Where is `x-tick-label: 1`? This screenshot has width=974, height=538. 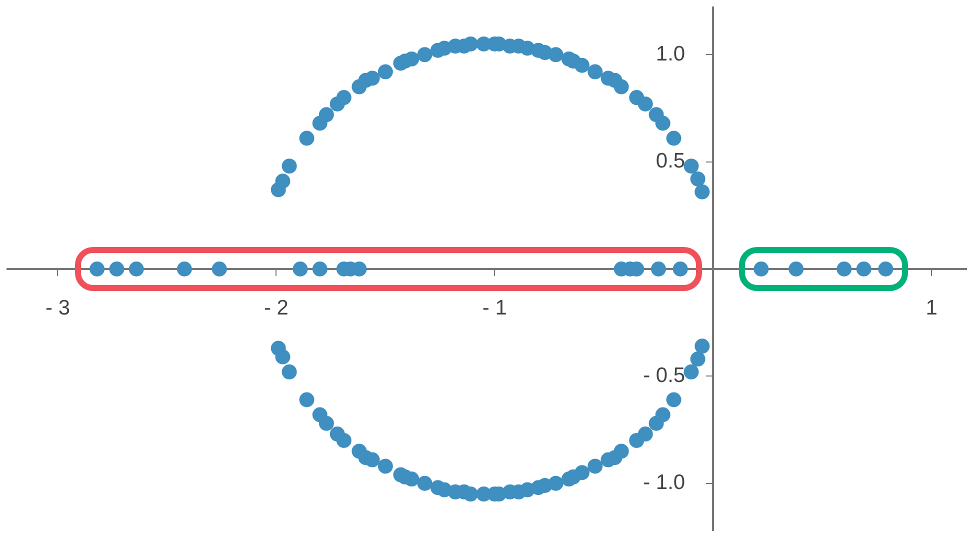
x-tick-label: 1 is located at coordinates (932, 308).